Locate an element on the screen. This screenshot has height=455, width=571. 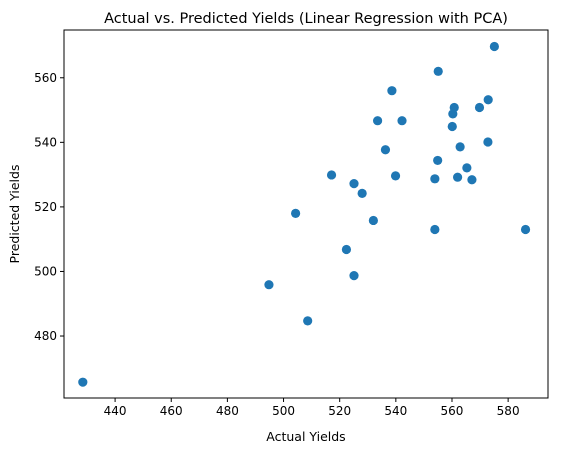
y-tick-label: 560 is located at coordinates (45, 78).